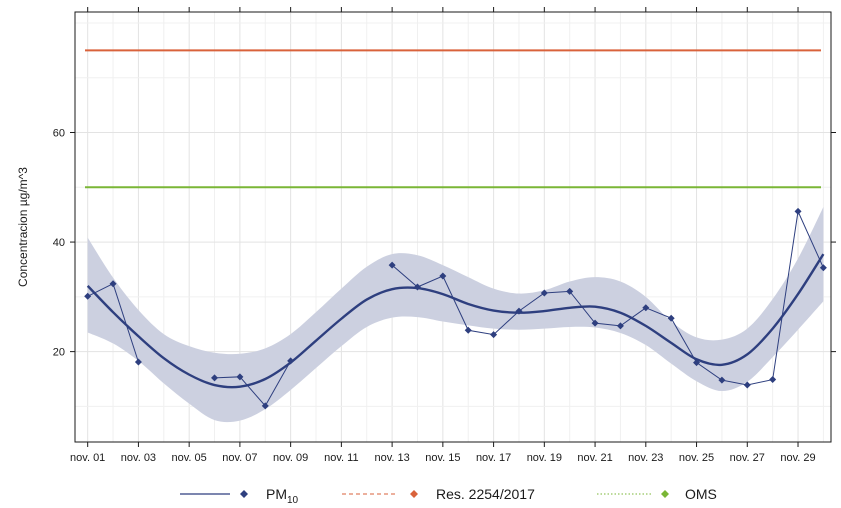 This screenshot has width=841, height=508. What do you see at coordinates (594, 458) in the screenshot?
I see `x-tick-label: nov. 21` at bounding box center [594, 458].